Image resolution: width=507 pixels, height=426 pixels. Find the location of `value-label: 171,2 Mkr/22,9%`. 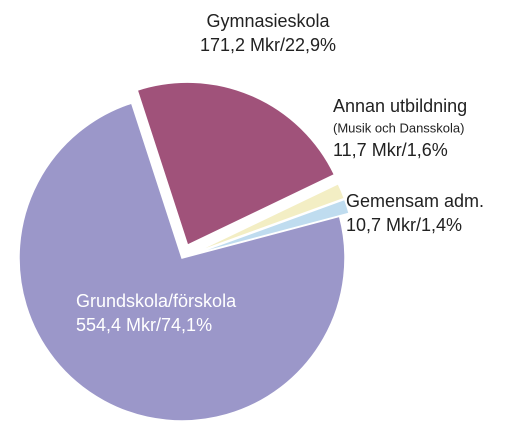

value-label: 171,2 Mkr/22,9% is located at coordinates (268, 45).